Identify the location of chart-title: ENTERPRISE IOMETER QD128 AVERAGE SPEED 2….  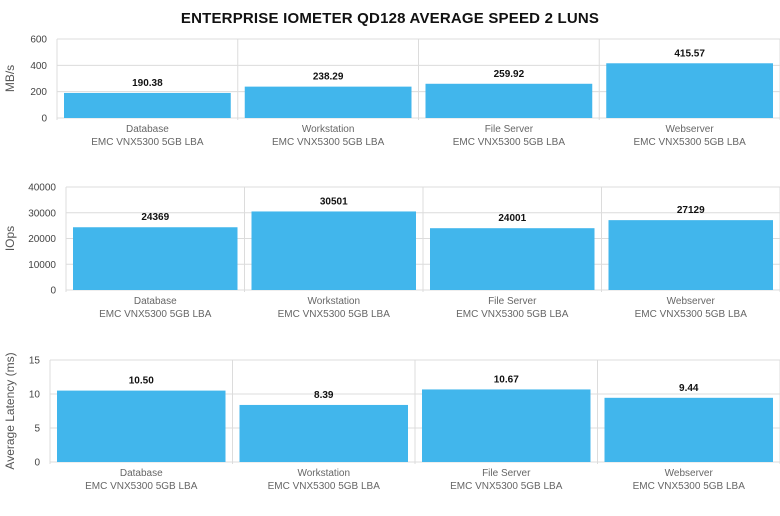
(390, 18).